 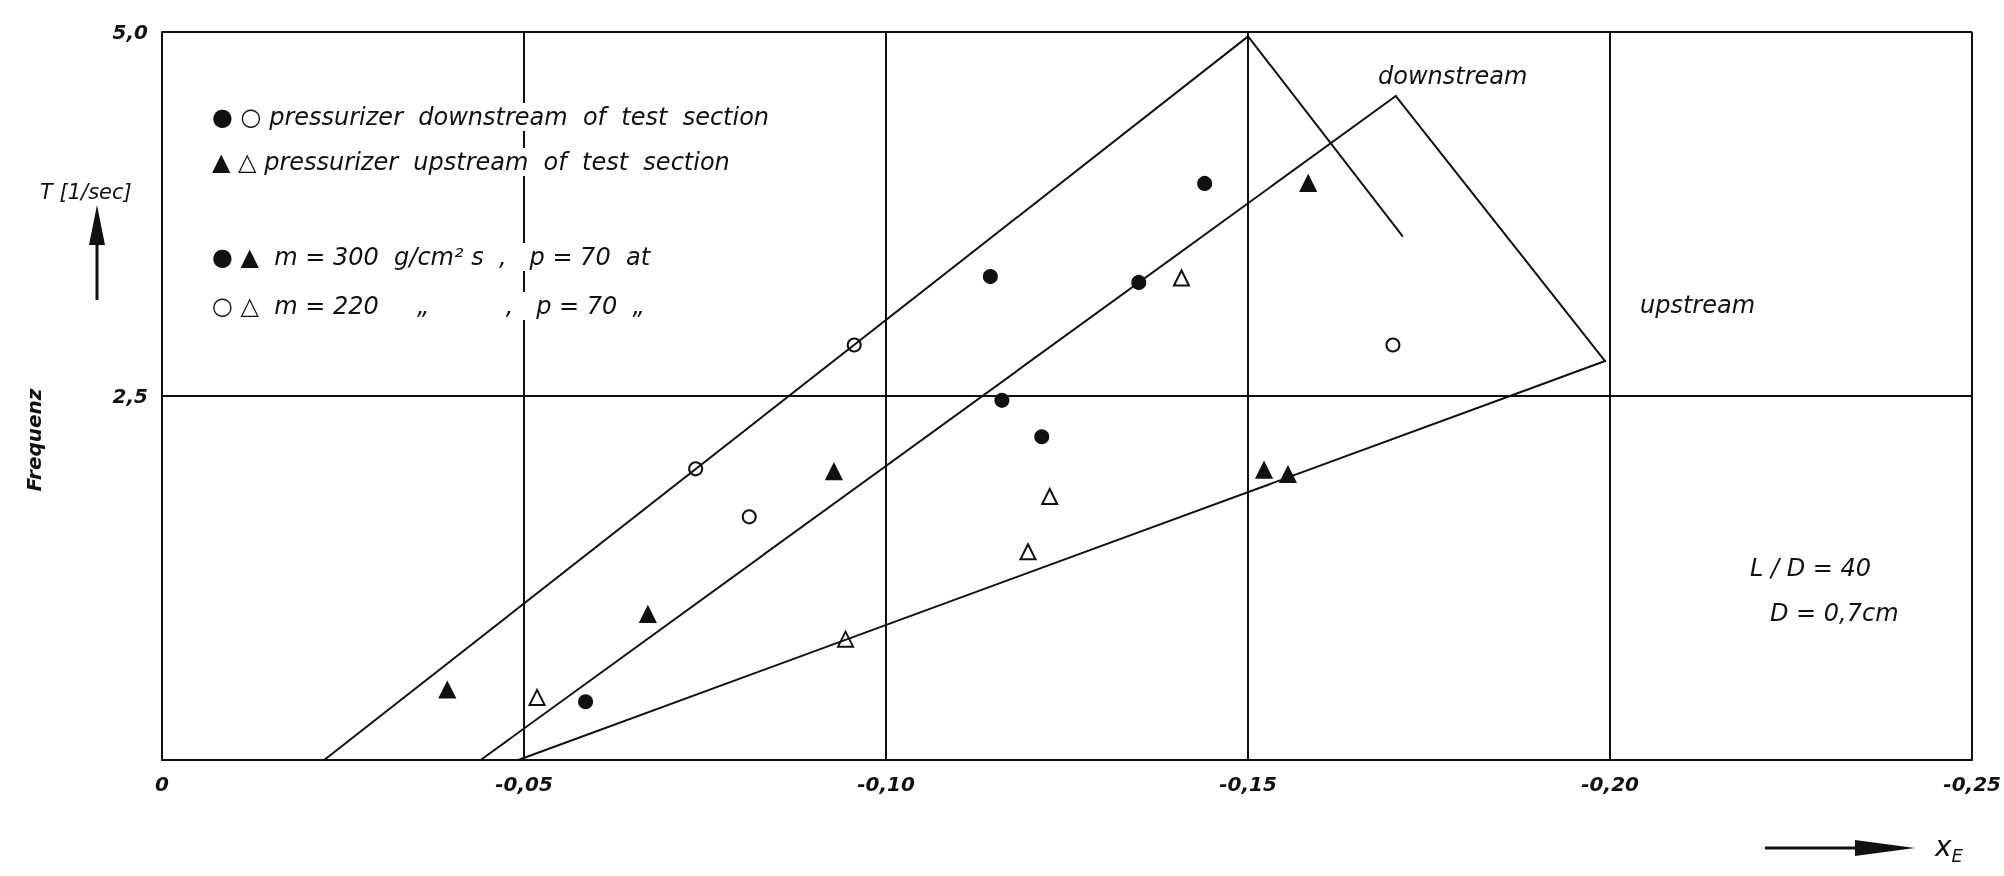 I want to click on y-tick-label: 2,5, so click(x=130, y=396).